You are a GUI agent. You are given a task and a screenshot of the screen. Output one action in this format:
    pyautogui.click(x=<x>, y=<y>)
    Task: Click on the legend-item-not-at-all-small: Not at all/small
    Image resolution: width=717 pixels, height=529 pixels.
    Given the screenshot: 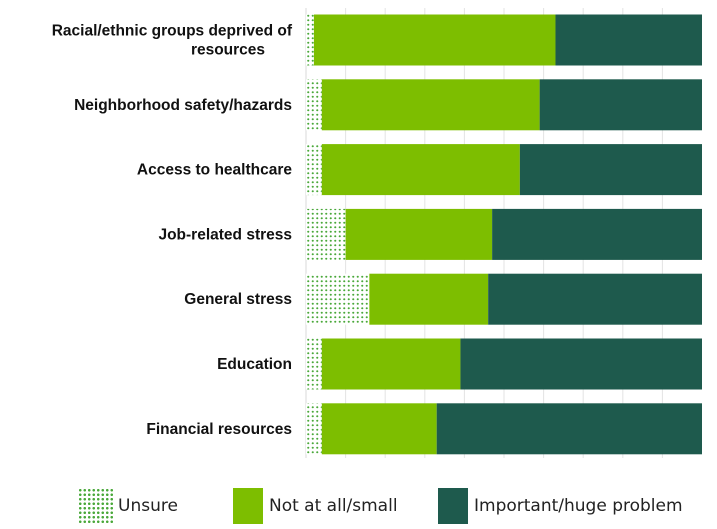 What is the action you would take?
    pyautogui.click(x=315, y=506)
    